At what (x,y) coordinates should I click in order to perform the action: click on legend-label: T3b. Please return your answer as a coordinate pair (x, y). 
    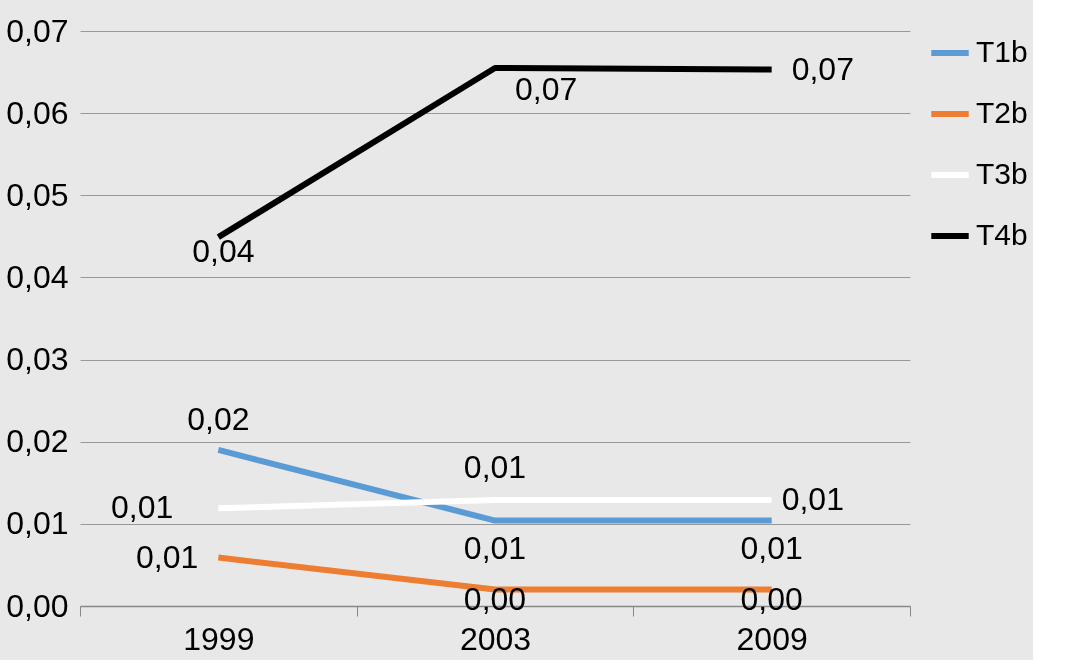
    Looking at the image, I should click on (1002, 173).